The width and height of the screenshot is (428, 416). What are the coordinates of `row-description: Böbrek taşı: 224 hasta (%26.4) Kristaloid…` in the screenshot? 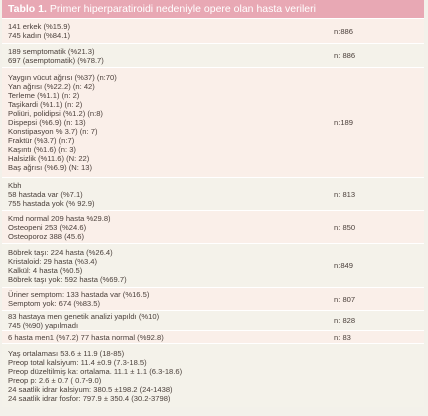 It's located at (171, 266).